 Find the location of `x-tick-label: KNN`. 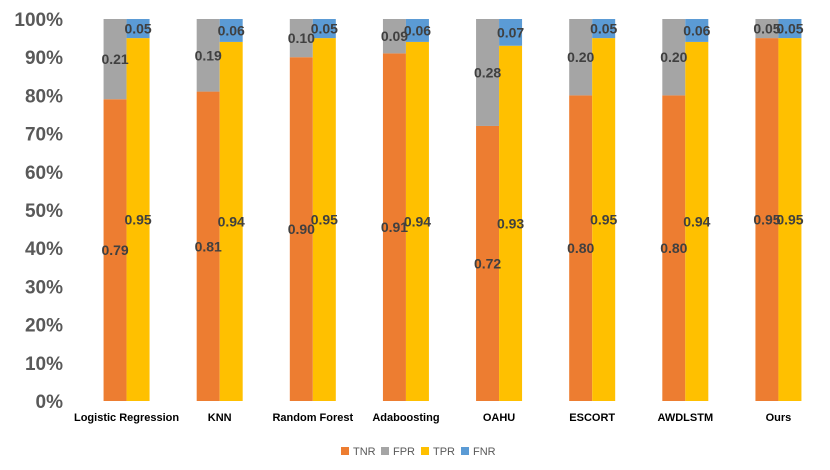

x-tick-label: KNN is located at coordinates (220, 418).